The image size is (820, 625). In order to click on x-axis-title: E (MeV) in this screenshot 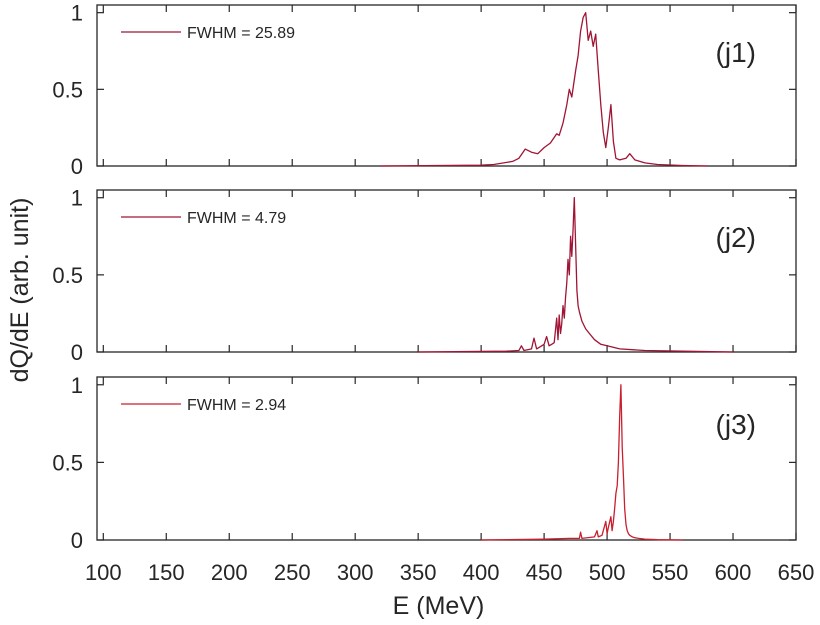, I will do `click(439, 606)`.